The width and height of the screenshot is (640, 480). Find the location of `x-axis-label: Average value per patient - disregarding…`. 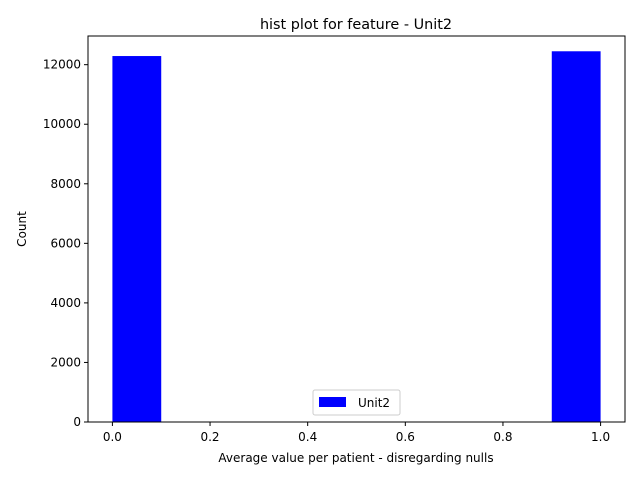

x-axis-label: Average value per patient - disregarding… is located at coordinates (355, 458).